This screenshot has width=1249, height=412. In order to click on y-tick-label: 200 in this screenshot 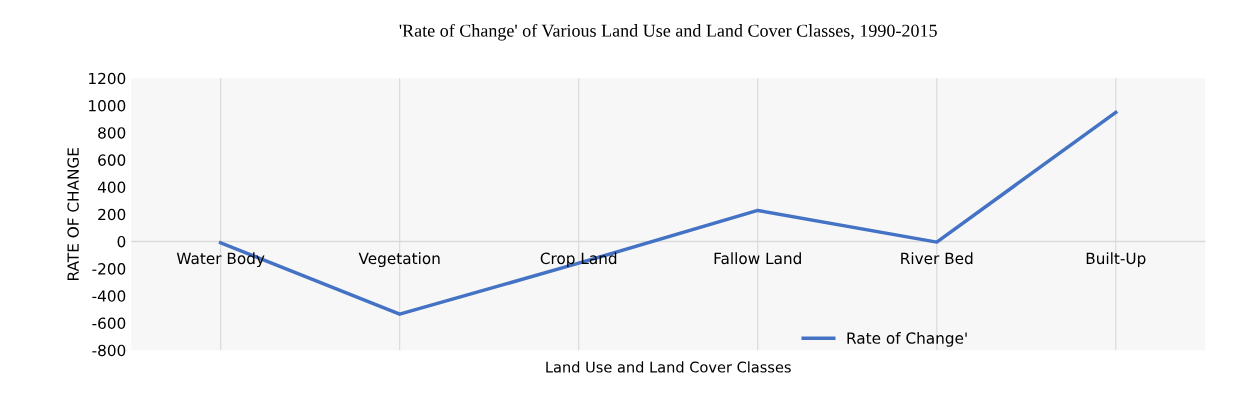, I will do `click(112, 214)`.